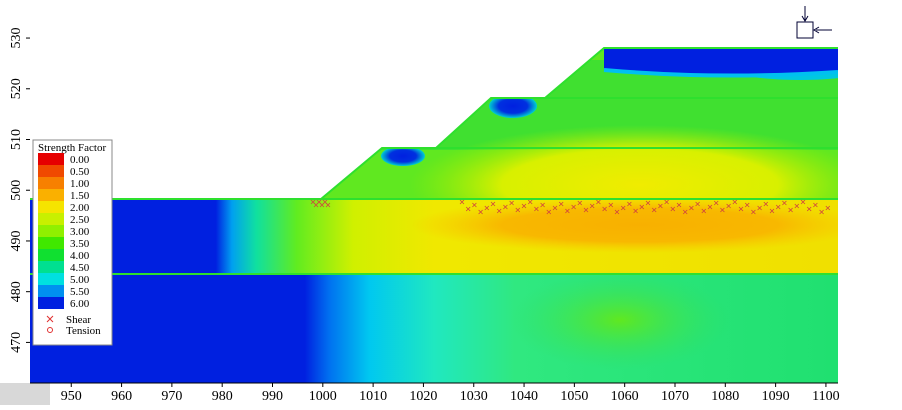 Image resolution: width=902 pixels, height=410 pixels. Describe the element at coordinates (675, 396) in the screenshot. I see `x-tick-label: 1070` at that location.